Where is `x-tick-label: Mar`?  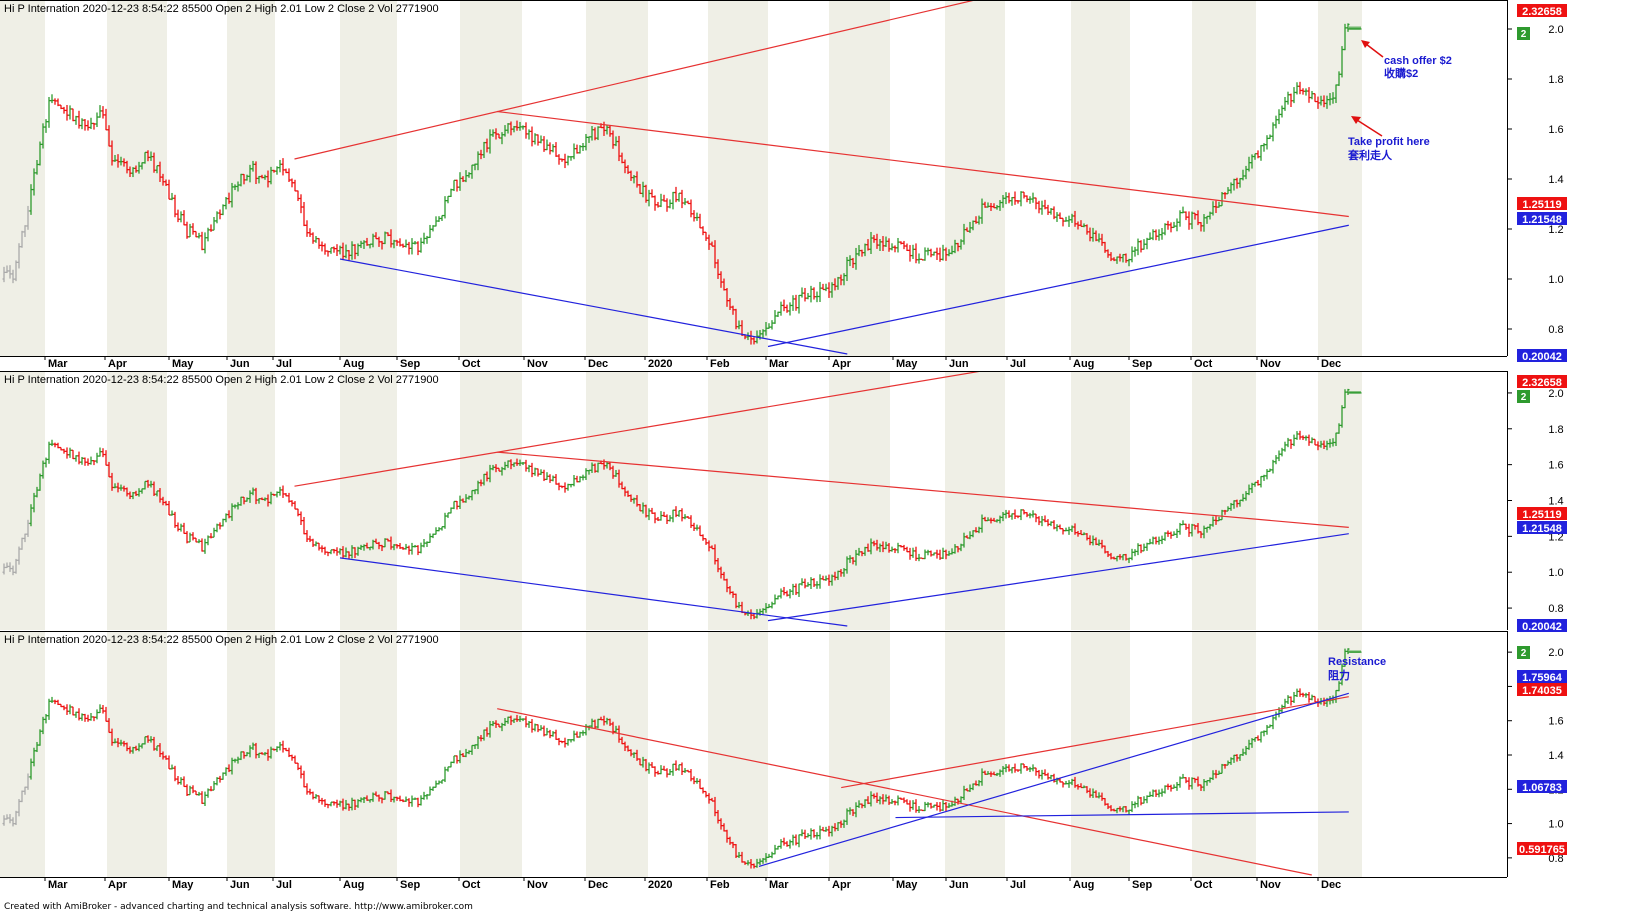 x-tick-label: Mar is located at coordinates (779, 364).